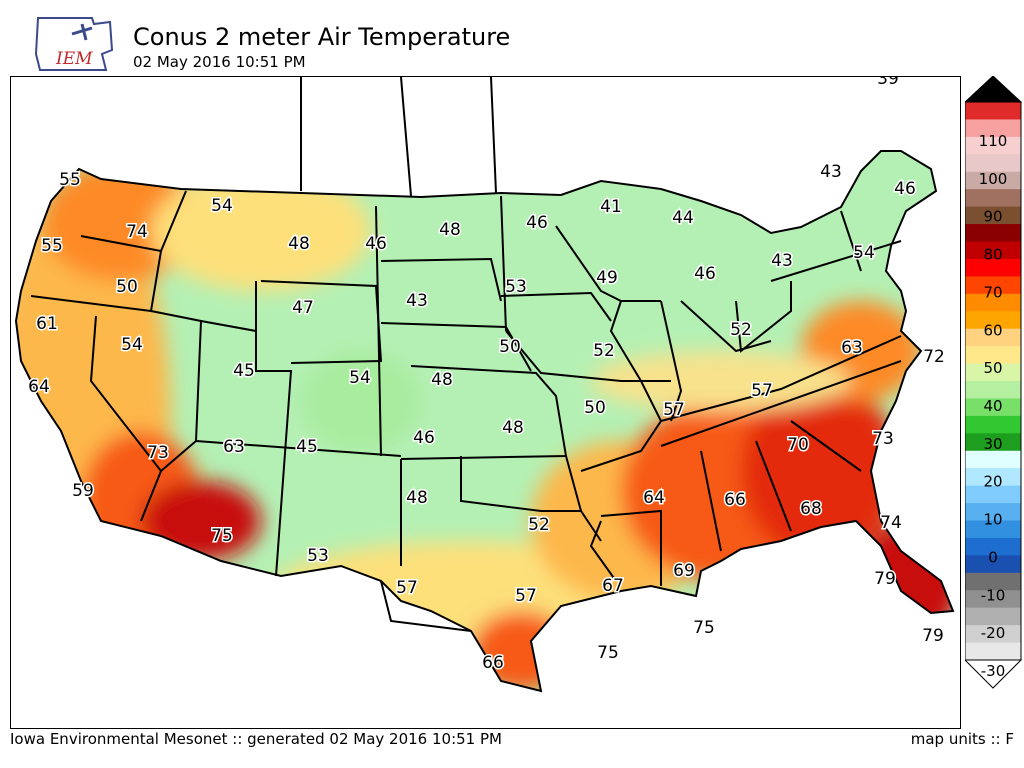 The height and width of the screenshot is (768, 1024). What do you see at coordinates (934, 357) in the screenshot?
I see `map-value: 72` at bounding box center [934, 357].